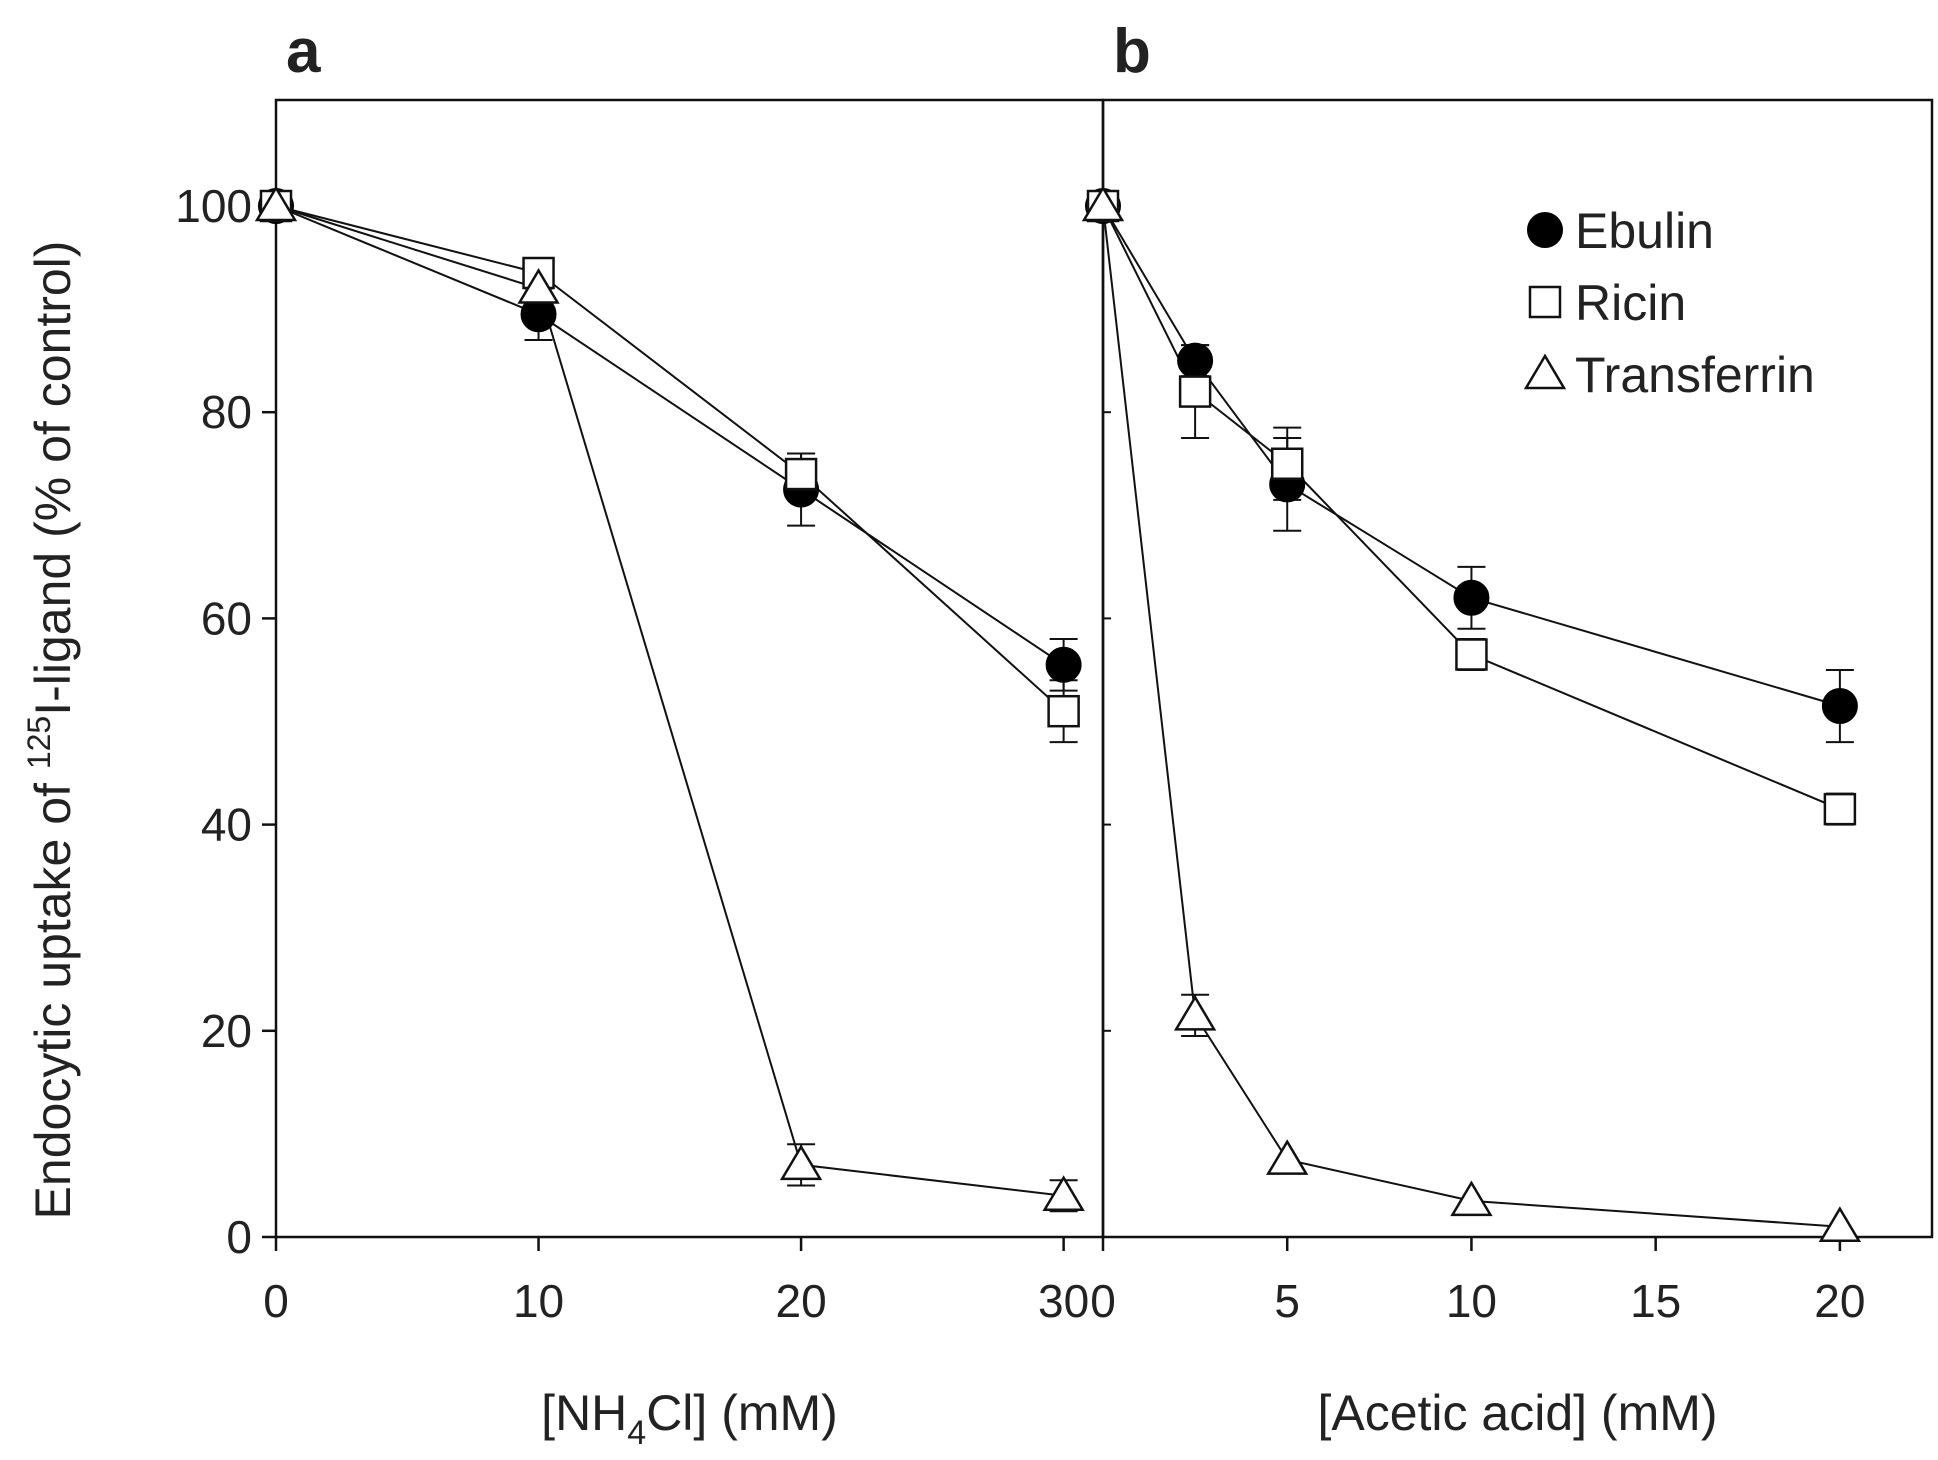 This screenshot has height=1460, width=1938. What do you see at coordinates (1545, 371) in the screenshot?
I see `legend-marker-transferrin` at bounding box center [1545, 371].